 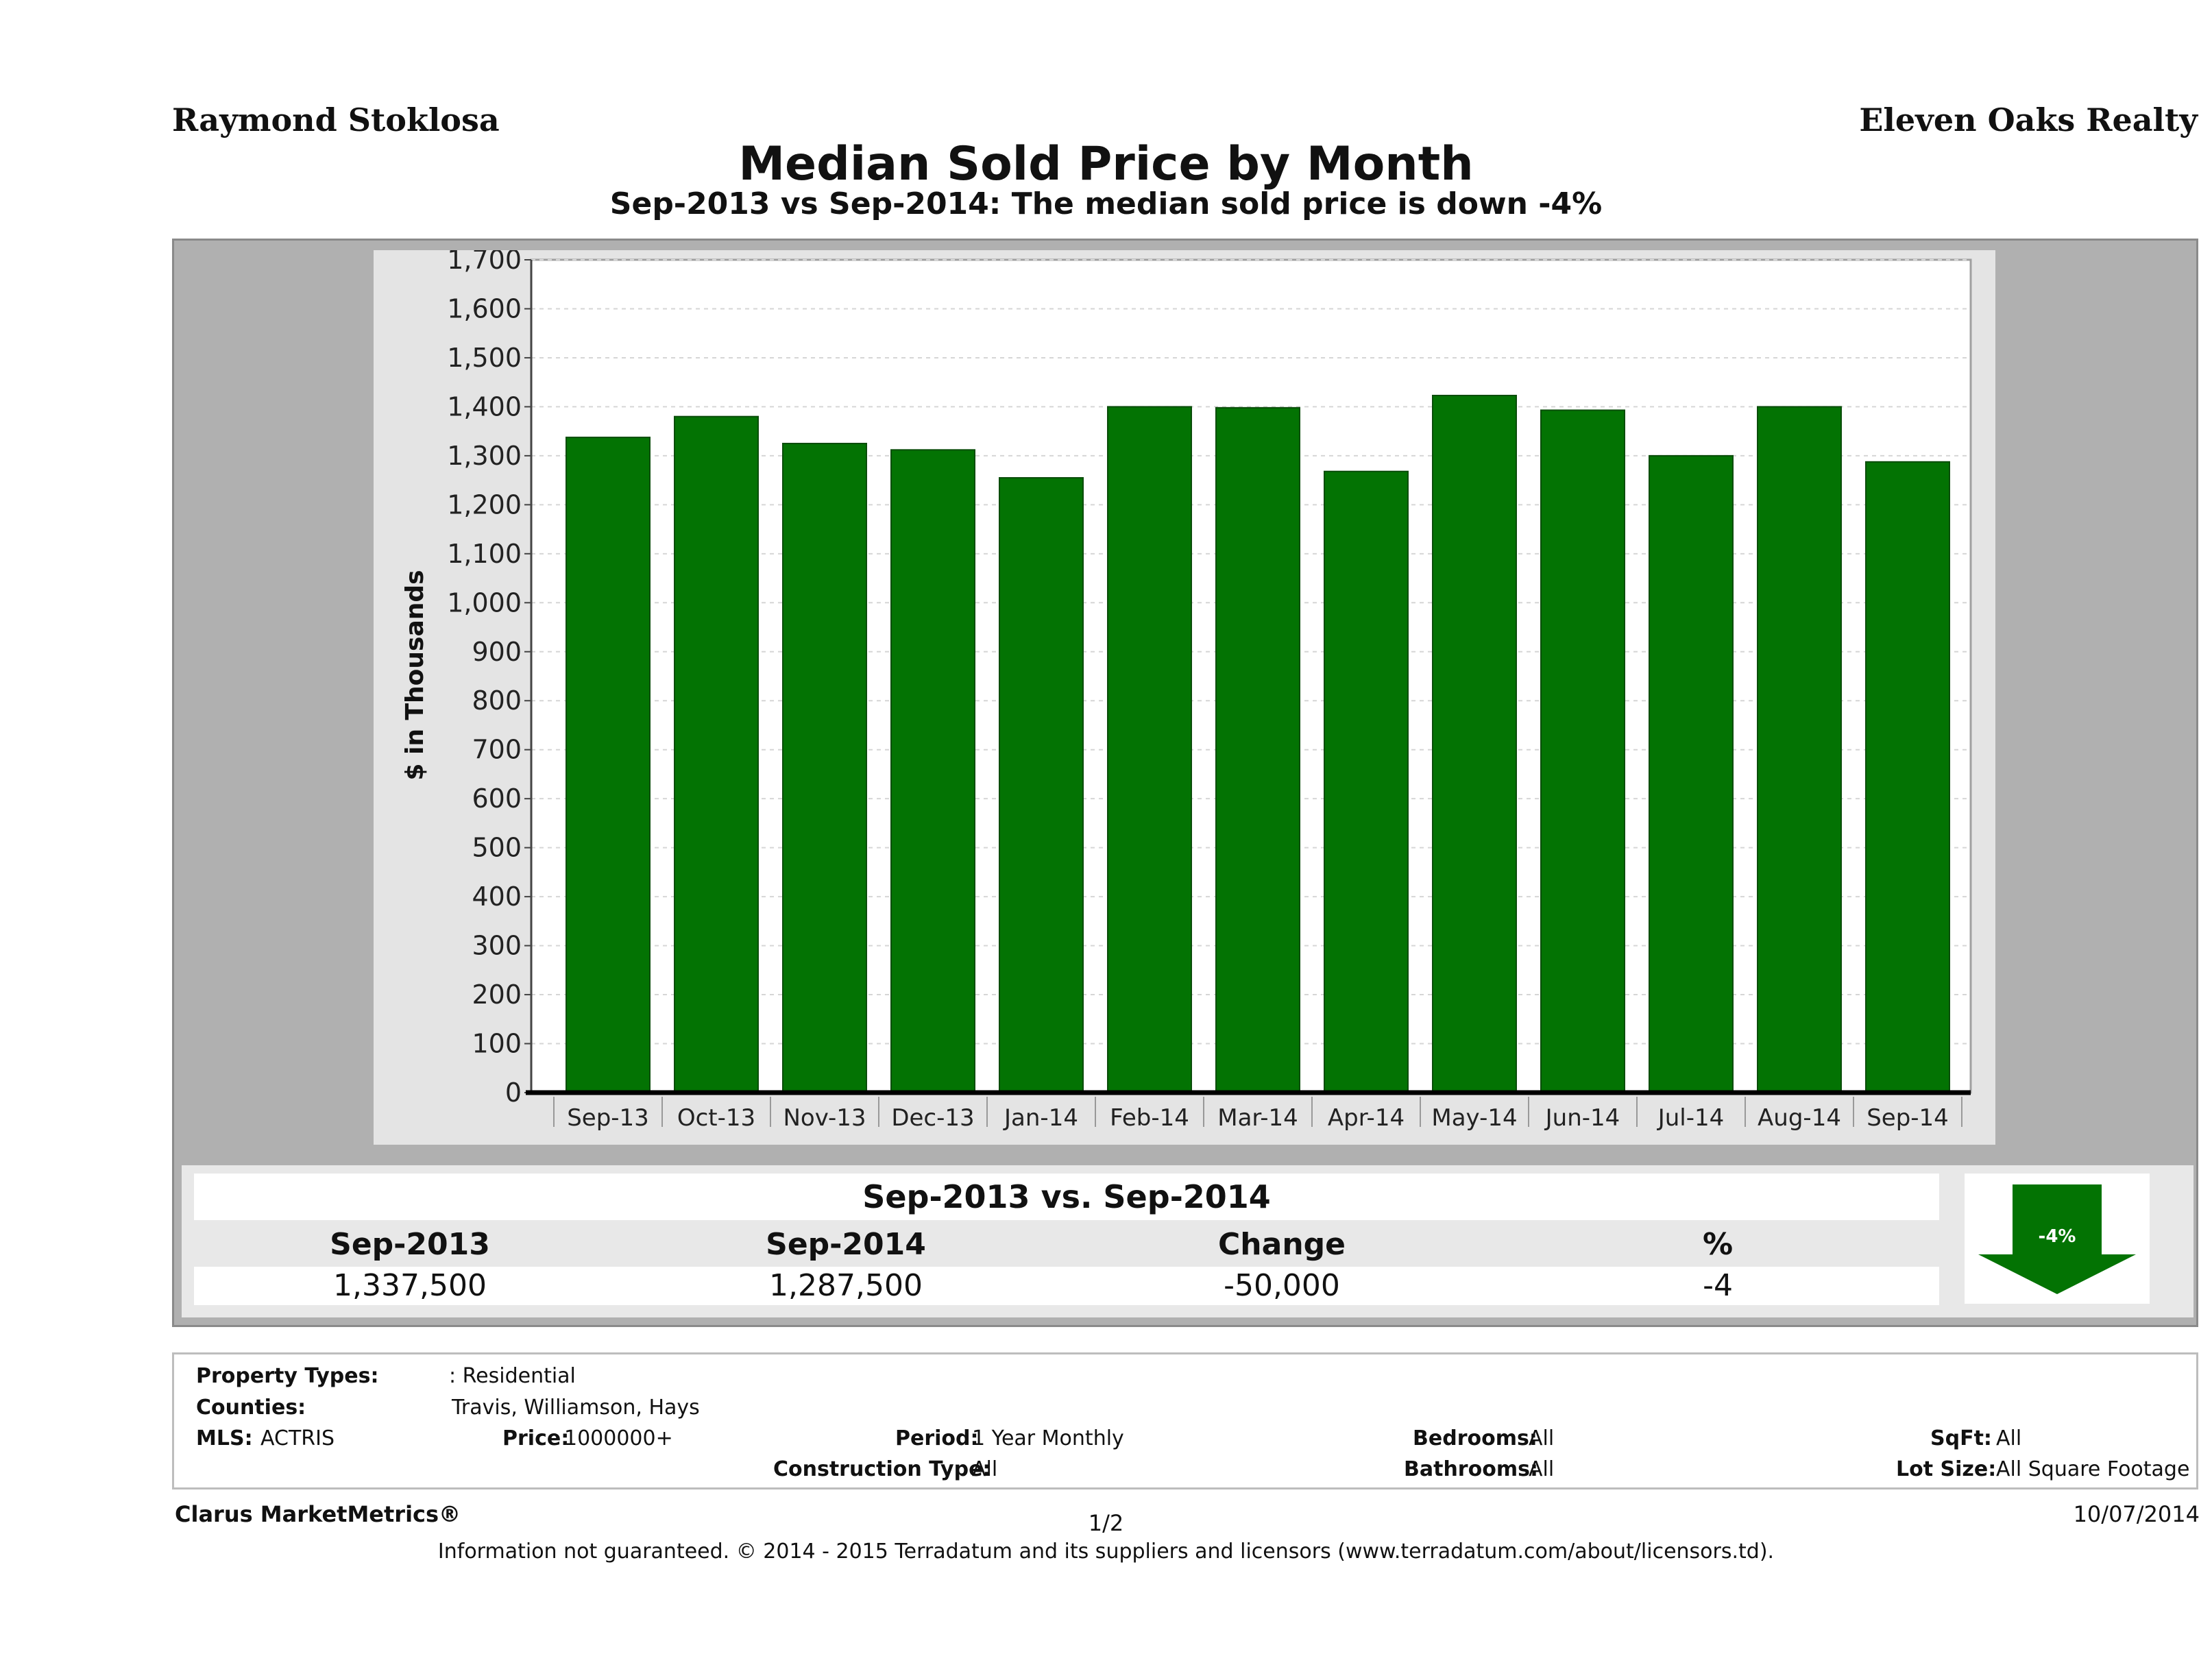 What do you see at coordinates (1066, 1197) in the screenshot?
I see `comparison-title: Sep-2013 vs. Sep-2014` at bounding box center [1066, 1197].